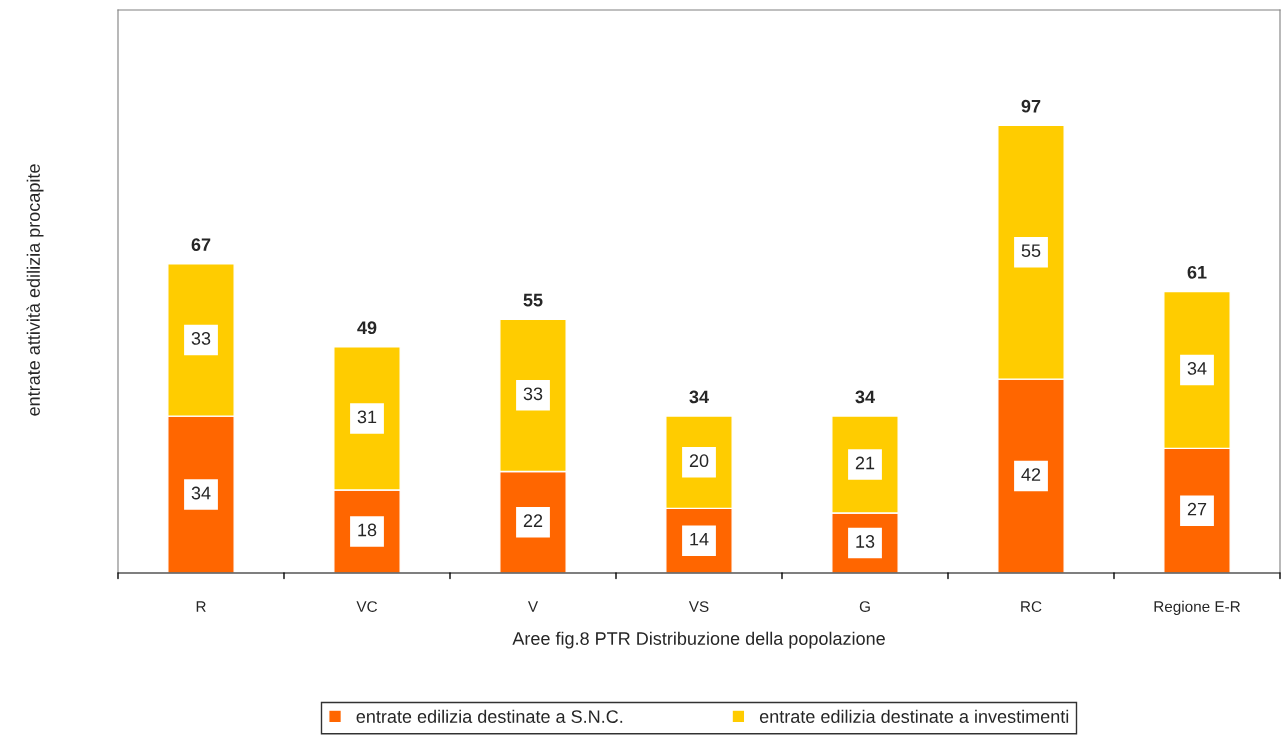 This screenshot has height=742, width=1287. I want to click on legend-label: entrate edilizia destinate a S.N.C., so click(489, 716).